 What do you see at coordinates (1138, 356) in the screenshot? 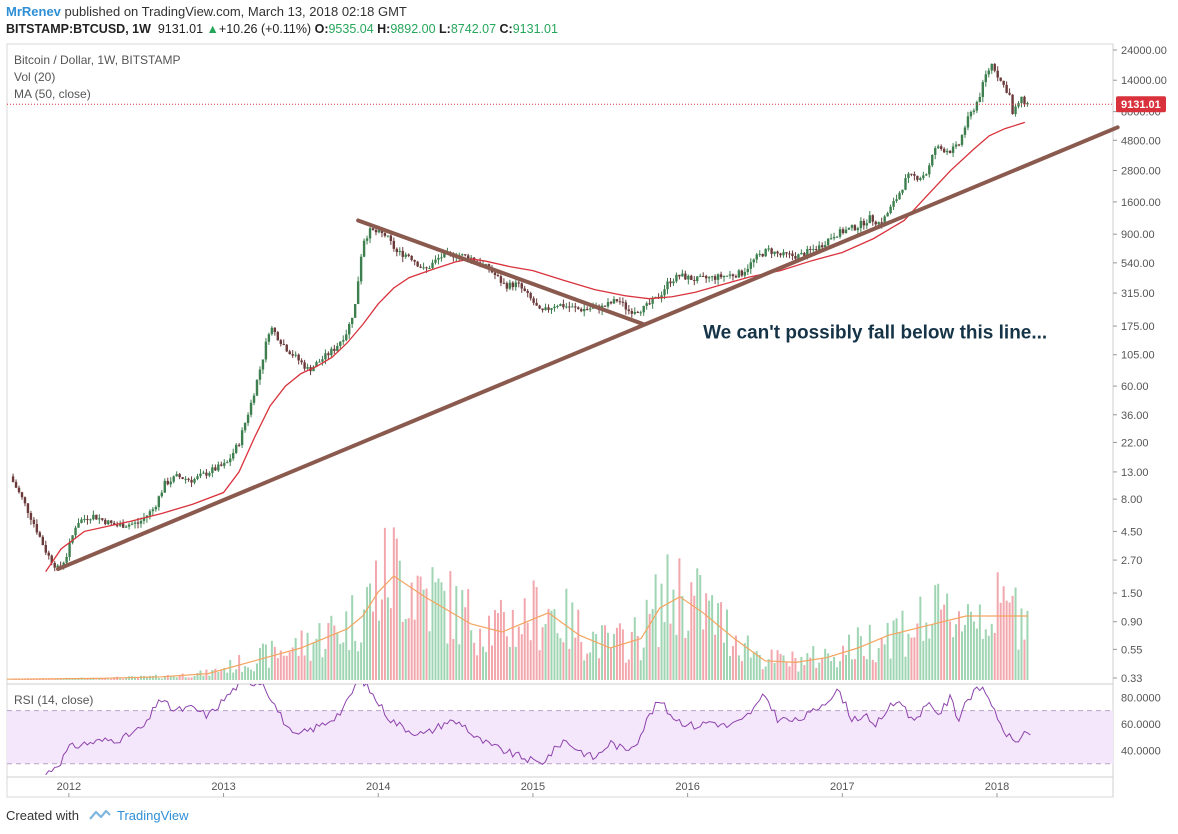
I see `price-axis-label: 105.00` at bounding box center [1138, 356].